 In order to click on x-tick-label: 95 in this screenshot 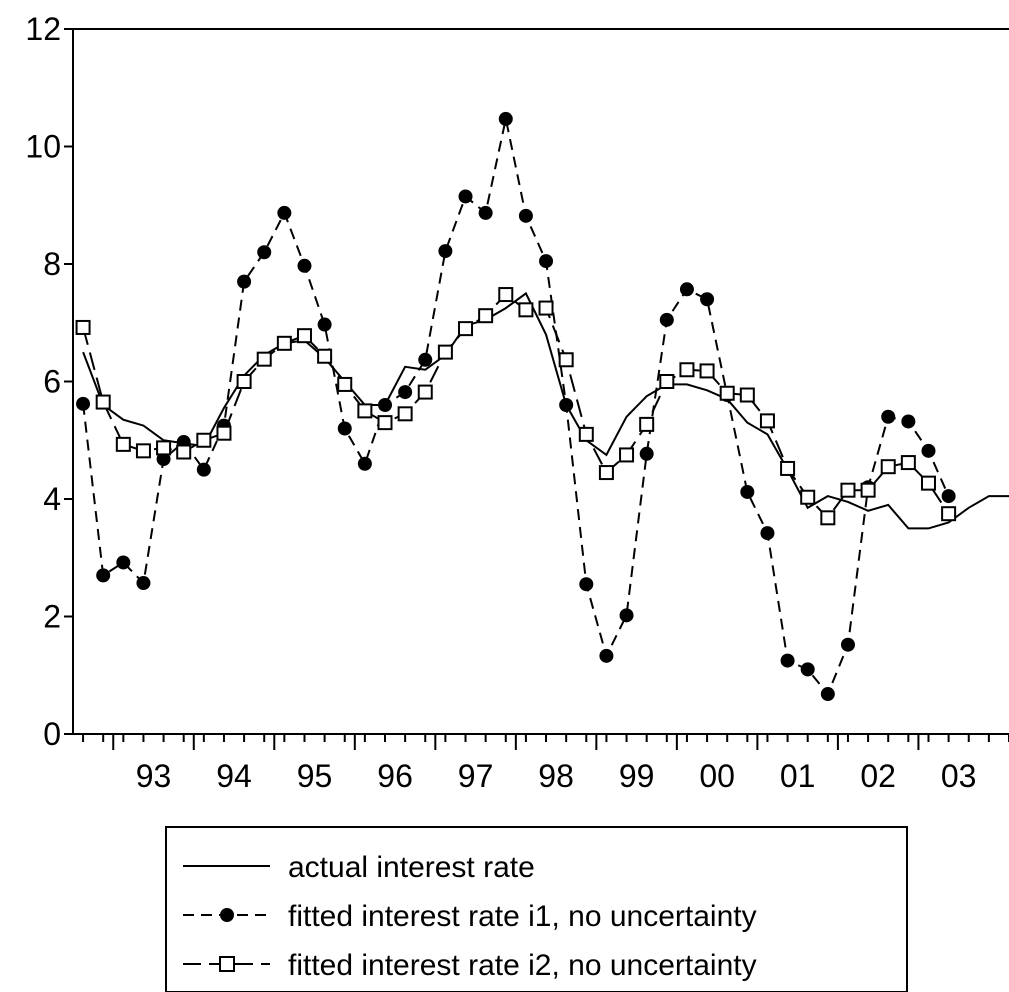, I will do `click(315, 776)`.